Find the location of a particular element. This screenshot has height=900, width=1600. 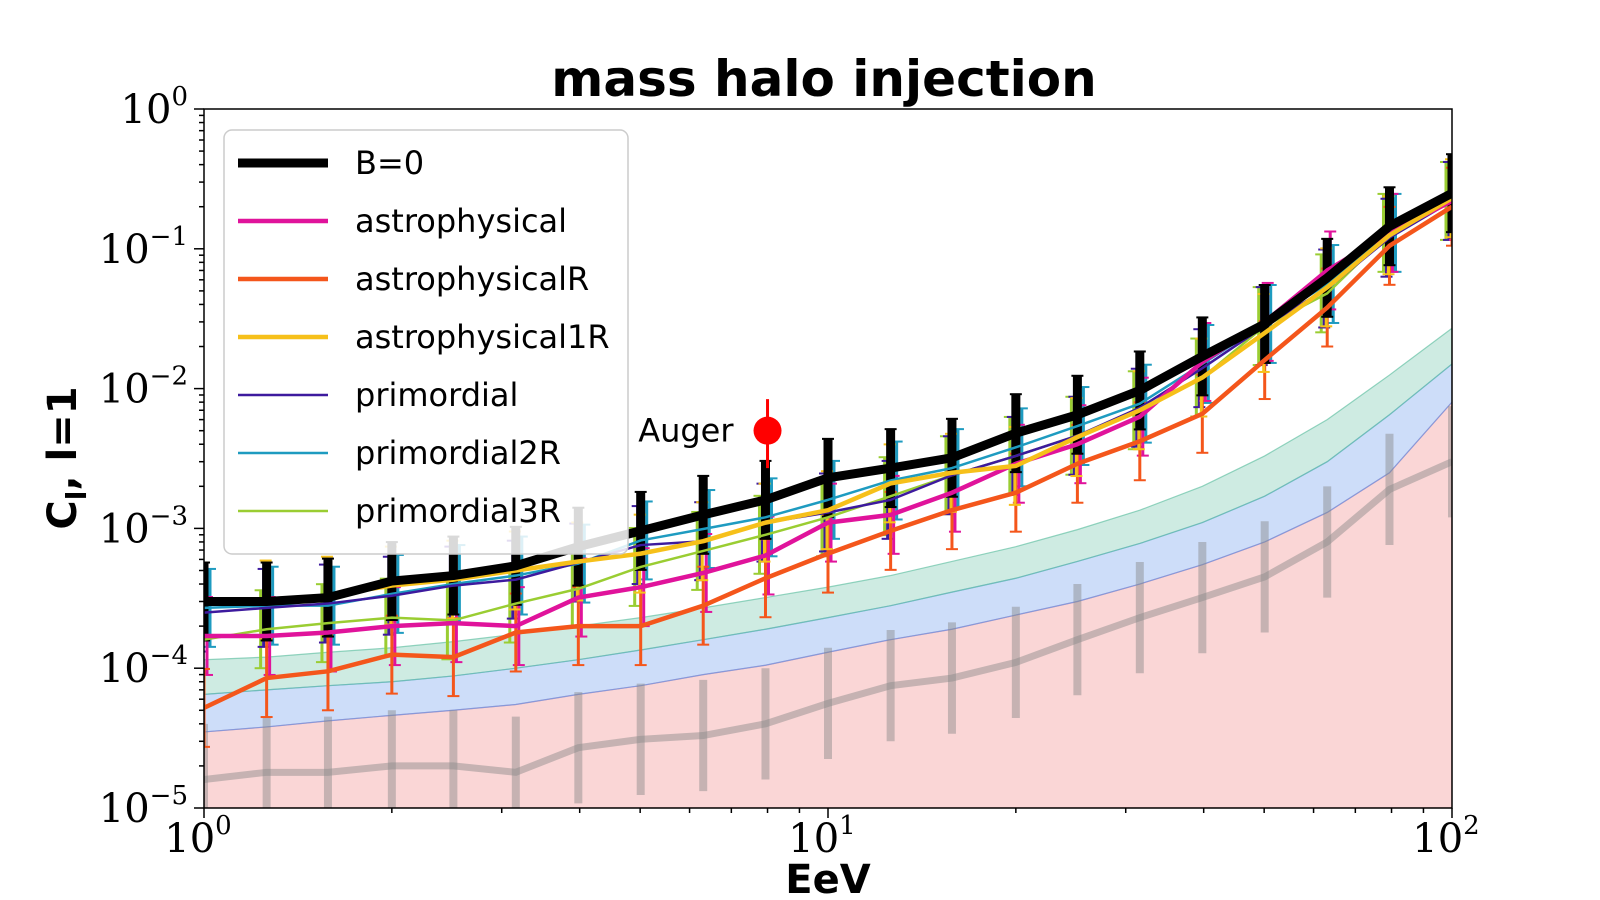

auger-label: Auger is located at coordinates (686, 431).